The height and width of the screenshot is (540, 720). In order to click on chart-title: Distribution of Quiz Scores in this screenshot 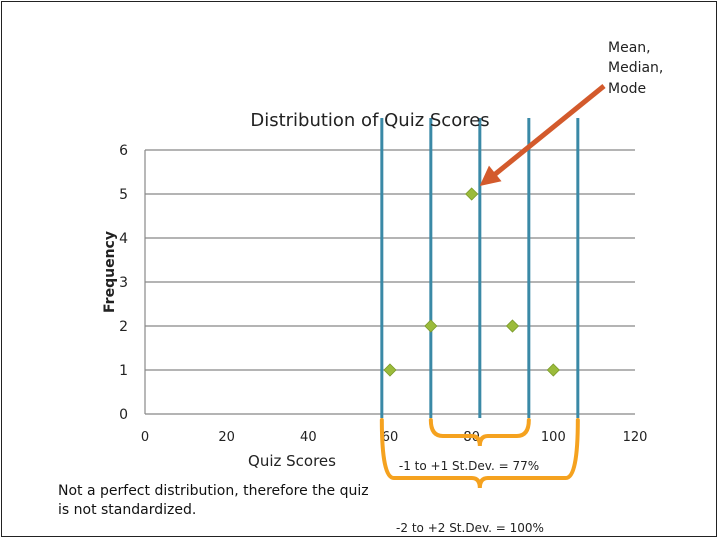, I will do `click(369, 120)`.